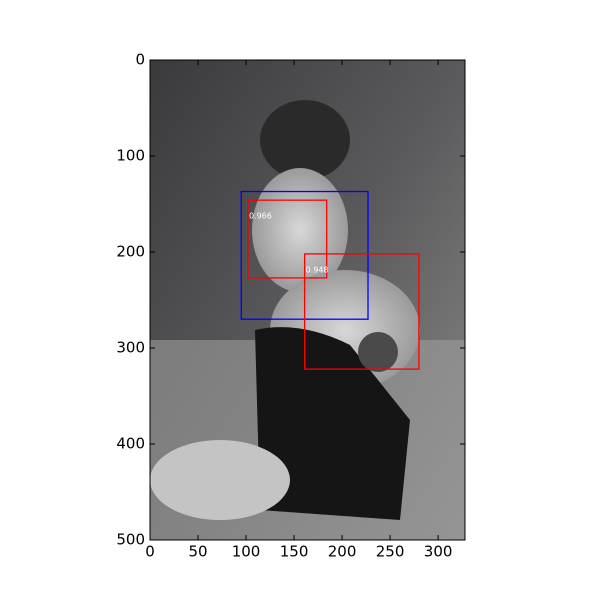  What do you see at coordinates (130, 444) in the screenshot?
I see `y-tick-label: 400` at bounding box center [130, 444].